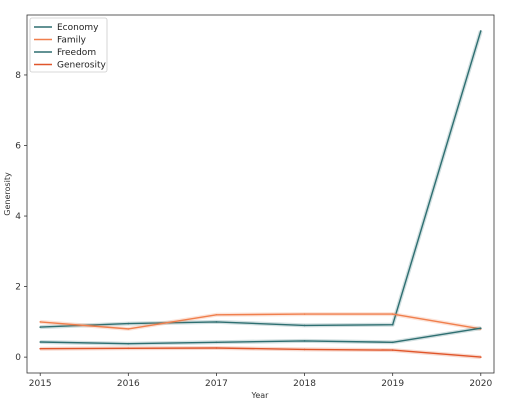 This screenshot has width=505, height=401. Describe the element at coordinates (216, 384) in the screenshot. I see `x-tick-label: 2017` at that location.